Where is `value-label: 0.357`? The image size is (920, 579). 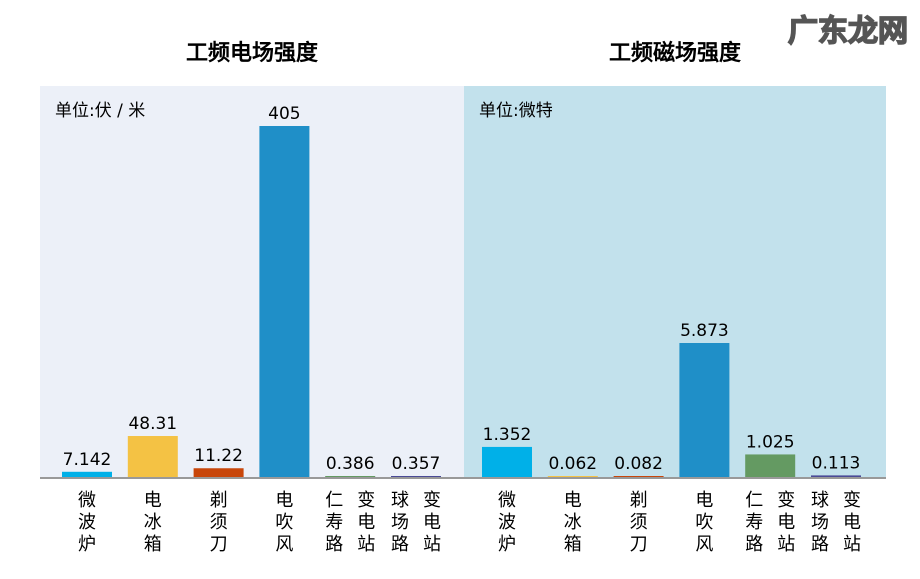
value-label: 0.357 is located at coordinates (416, 464).